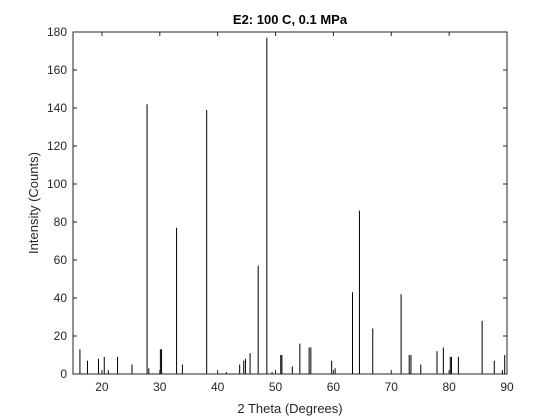 The image size is (560, 420). What do you see at coordinates (276, 387) in the screenshot?
I see `x-tick-label: 50` at bounding box center [276, 387].